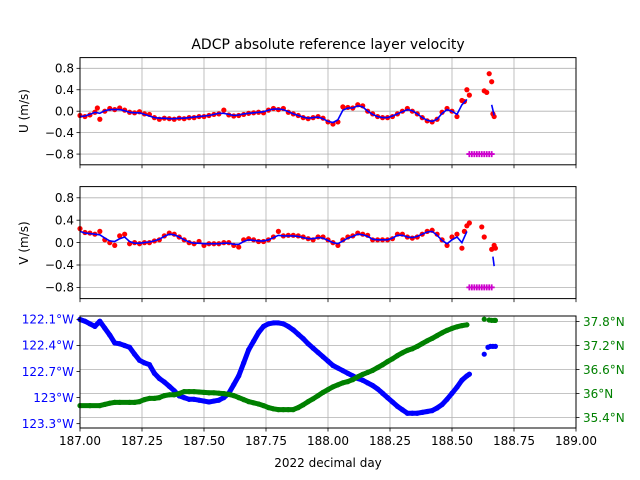  Describe the element at coordinates (598, 394) in the screenshot. I see `latitude-tick-label: 36°N` at that location.